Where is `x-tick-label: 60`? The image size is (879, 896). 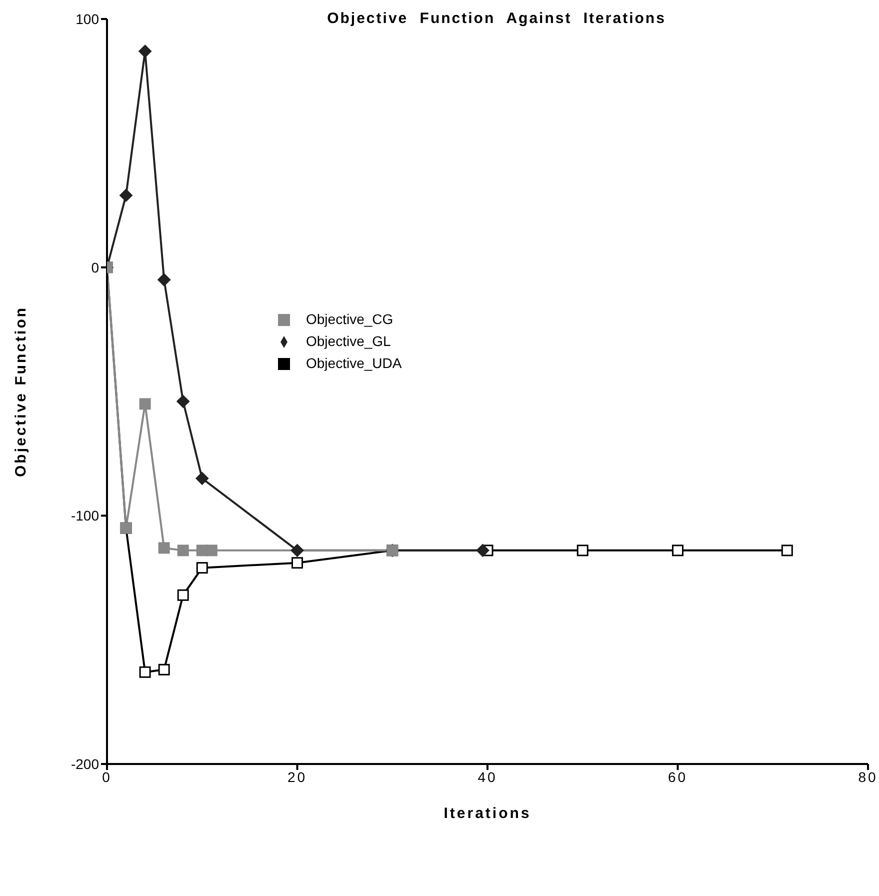 x-tick-label: 60 is located at coordinates (678, 776).